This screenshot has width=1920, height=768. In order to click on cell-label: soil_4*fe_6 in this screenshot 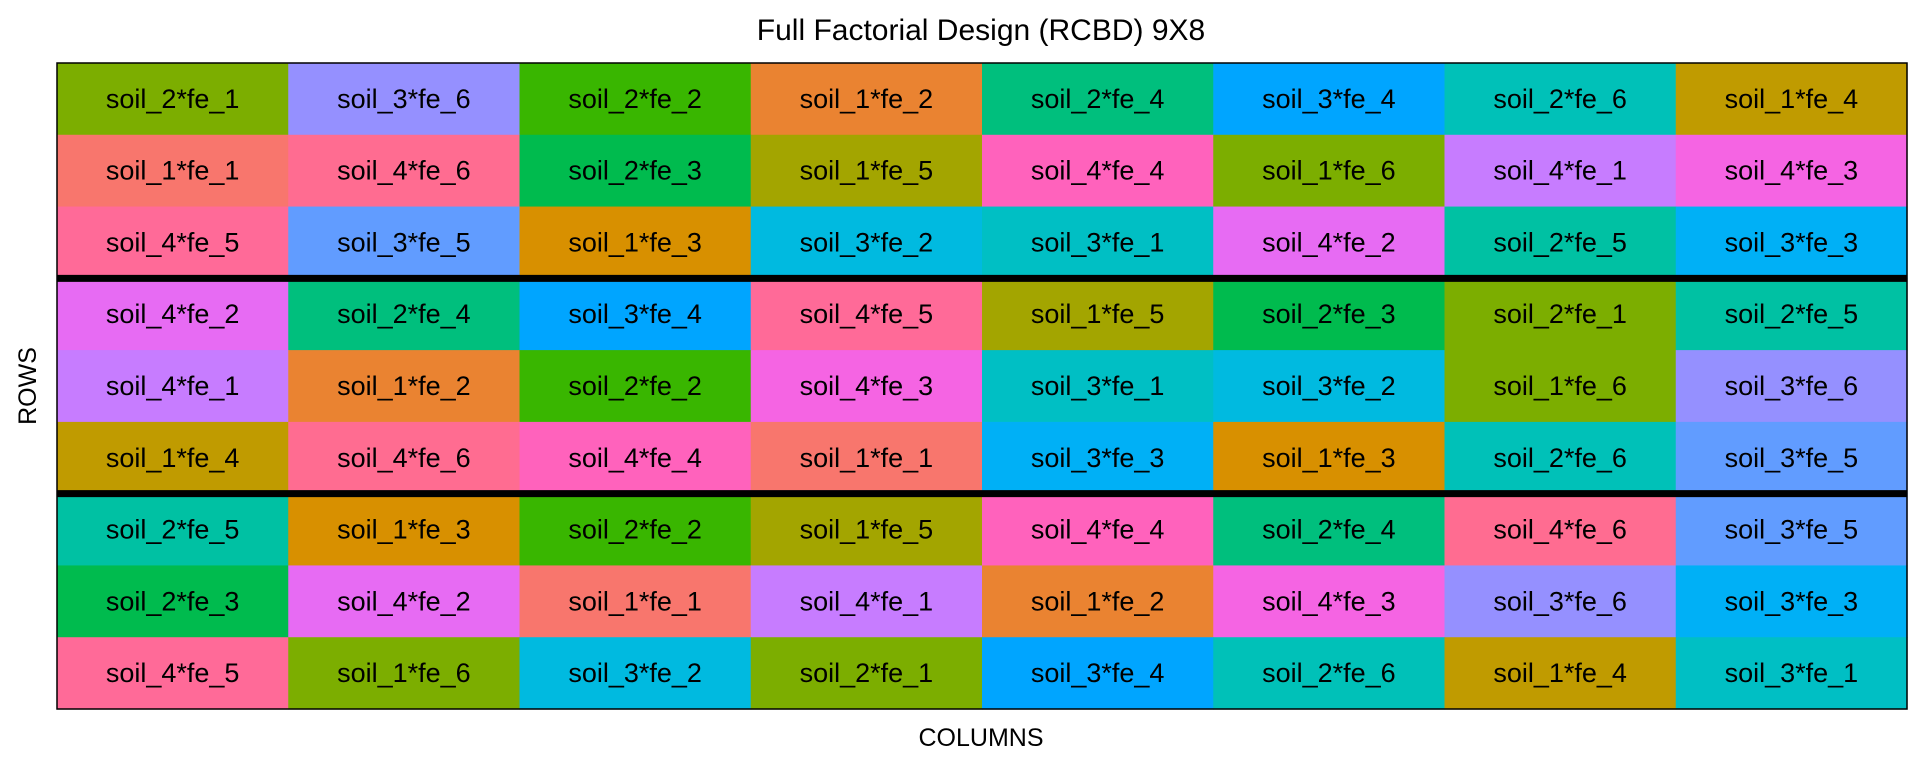, I will do `click(1560, 530)`.